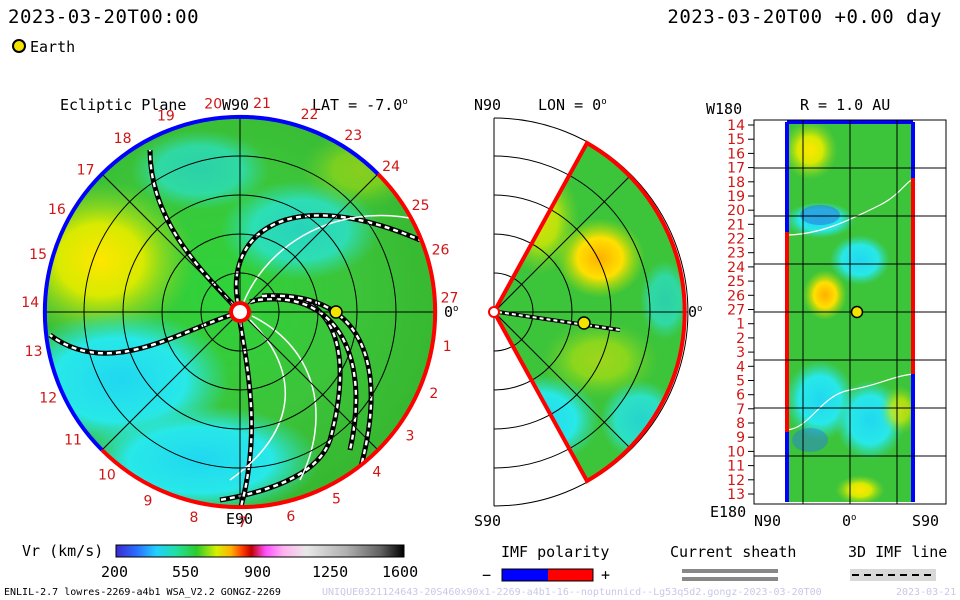 Image resolution: width=960 pixels, height=600 pixels. I want to click on date-left: 2023-03-20T00:00, so click(104, 17).